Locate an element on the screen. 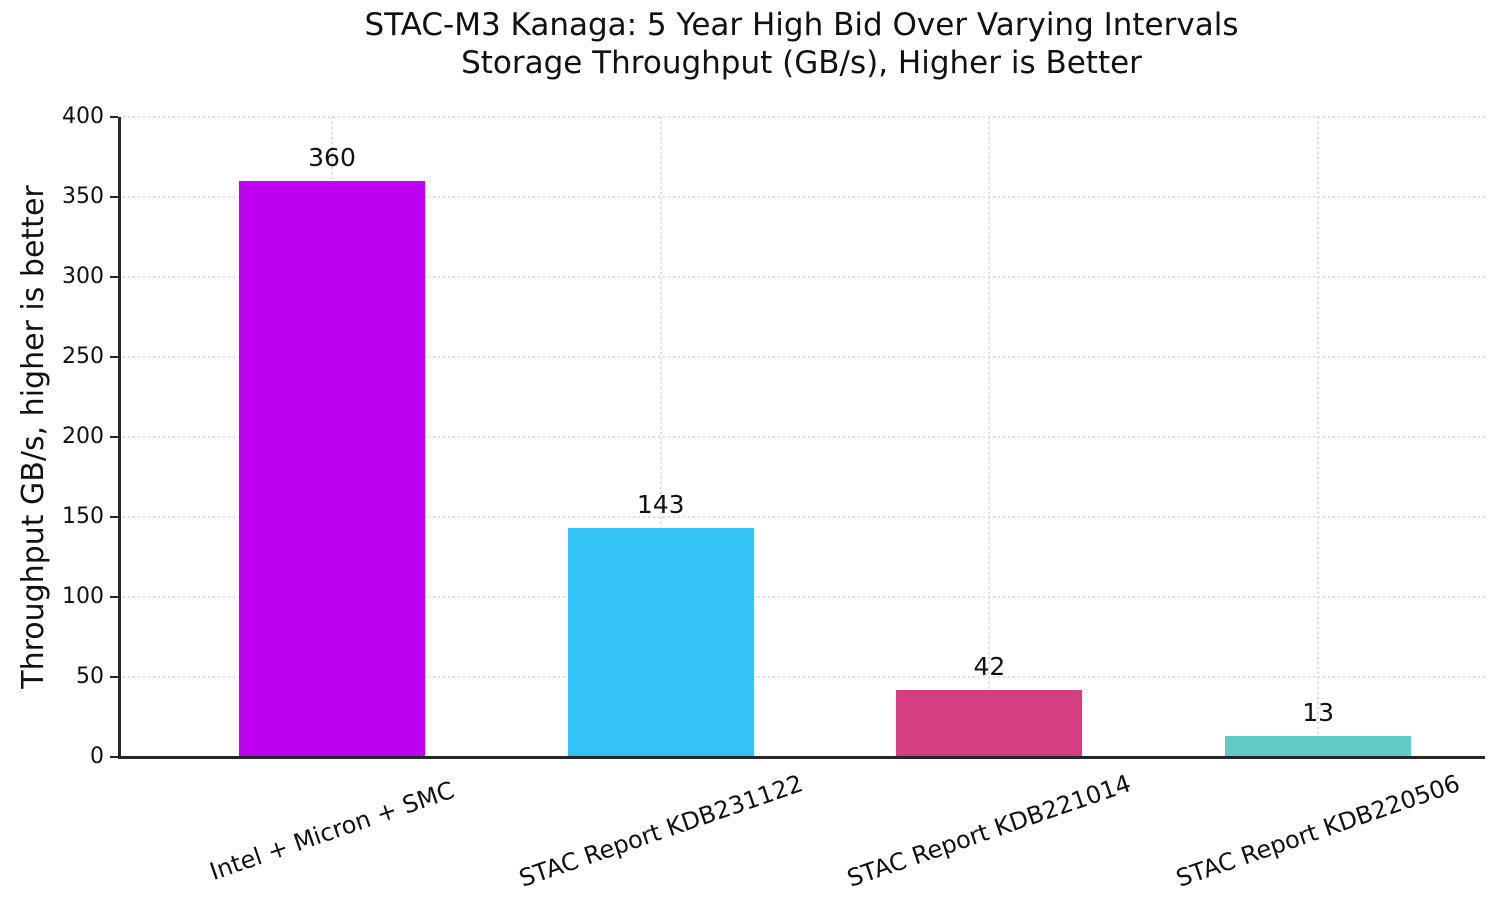  y-tick-label: 350 is located at coordinates (83, 196).